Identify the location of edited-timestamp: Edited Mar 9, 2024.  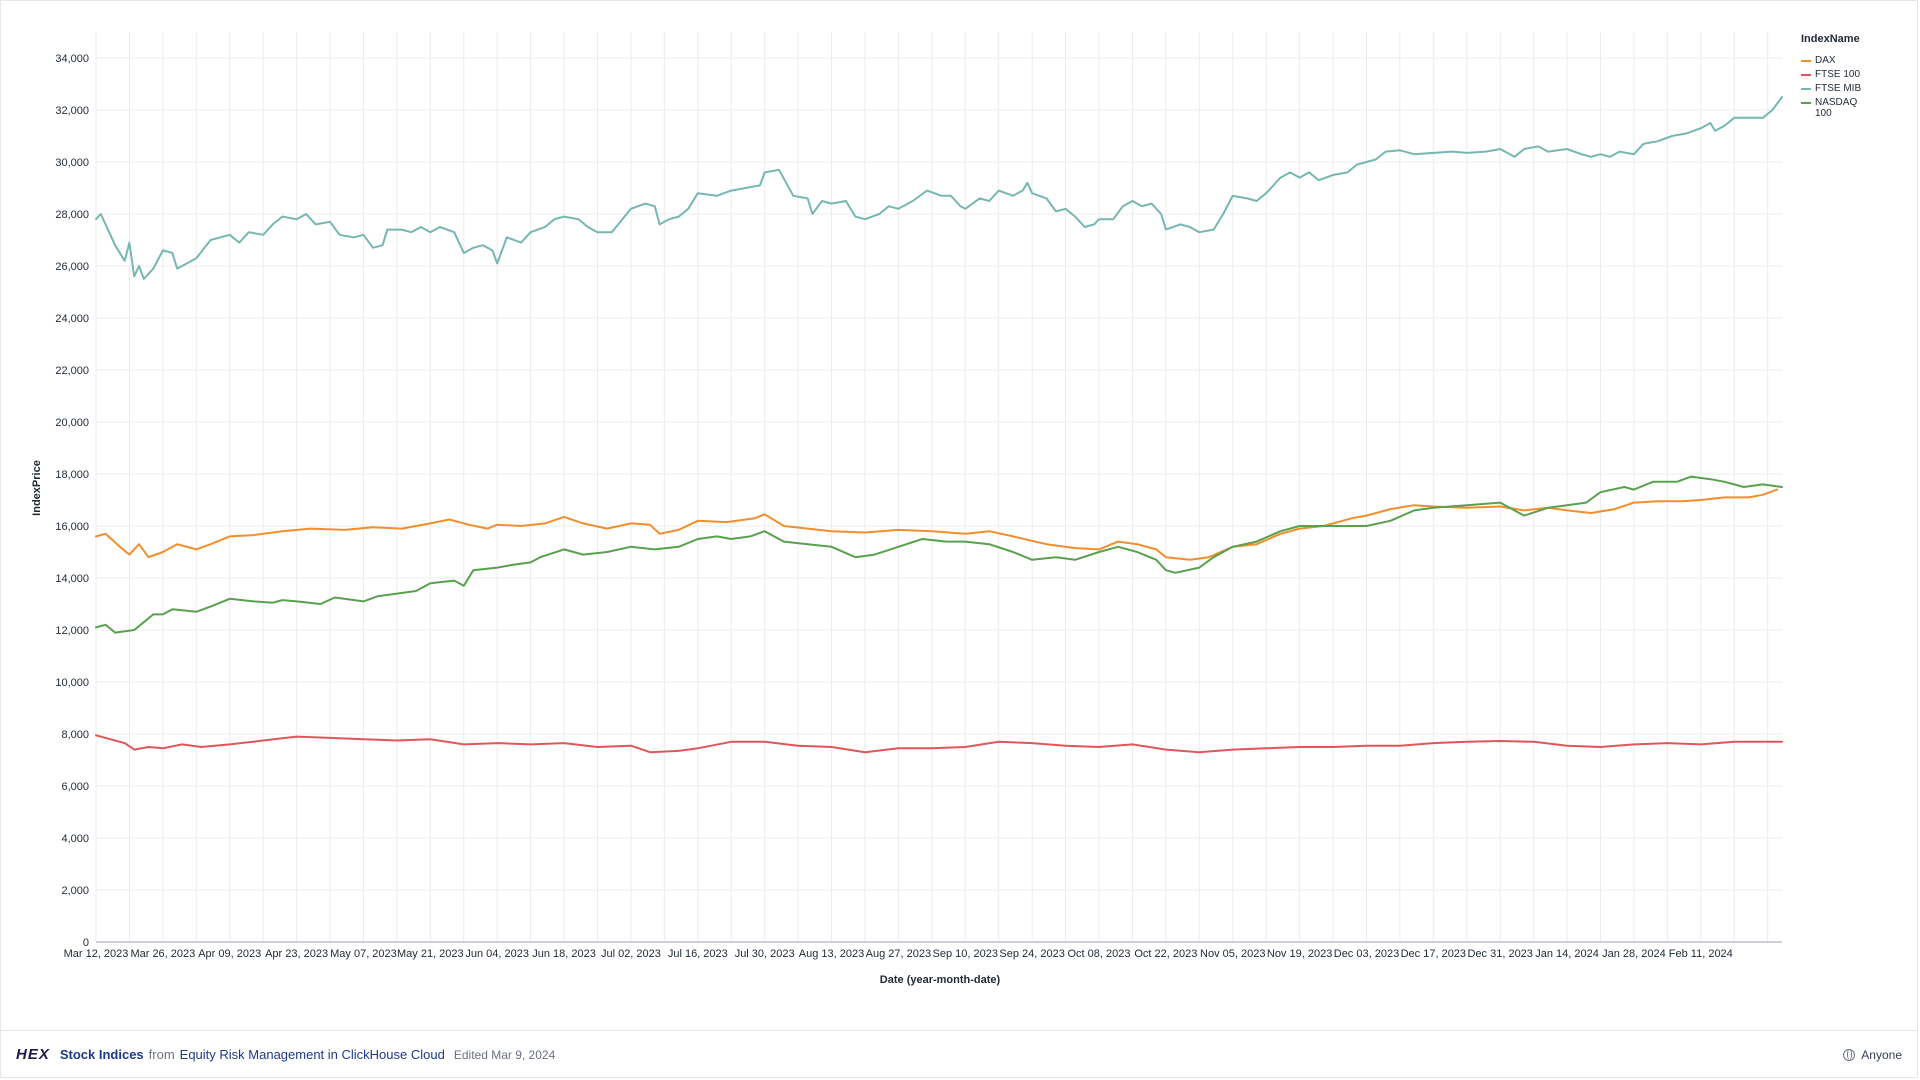
(504, 1054).